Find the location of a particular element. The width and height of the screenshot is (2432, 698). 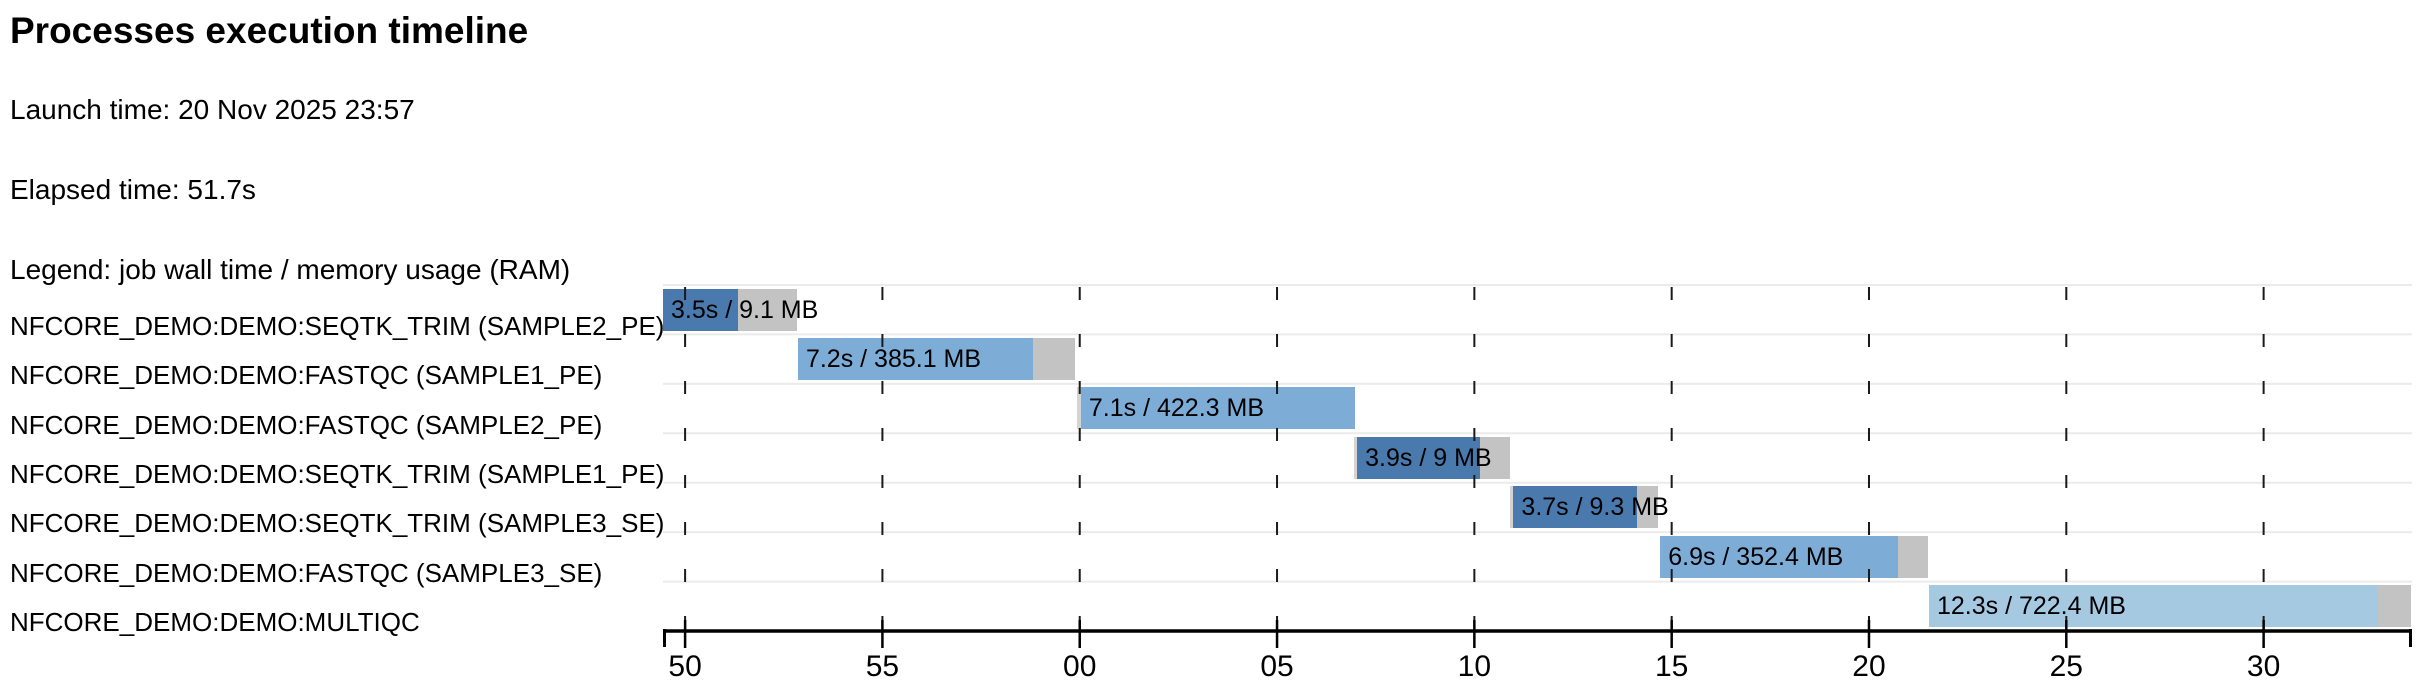

axis-tick-label: 30 is located at coordinates (2263, 666).